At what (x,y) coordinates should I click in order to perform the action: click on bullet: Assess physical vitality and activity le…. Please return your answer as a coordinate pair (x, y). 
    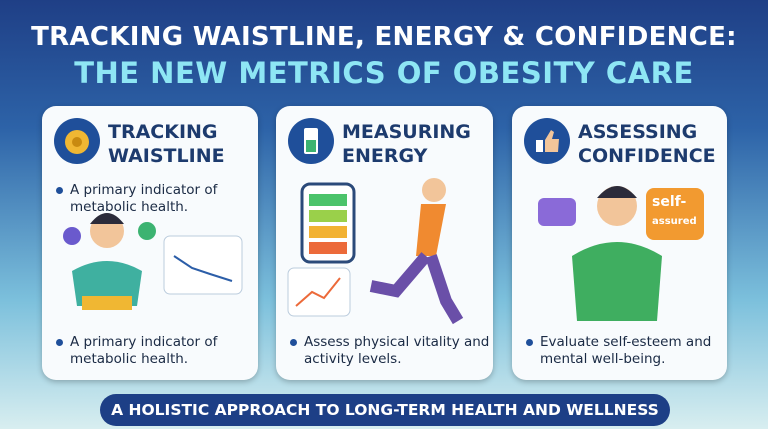
    Looking at the image, I should click on (391, 351).